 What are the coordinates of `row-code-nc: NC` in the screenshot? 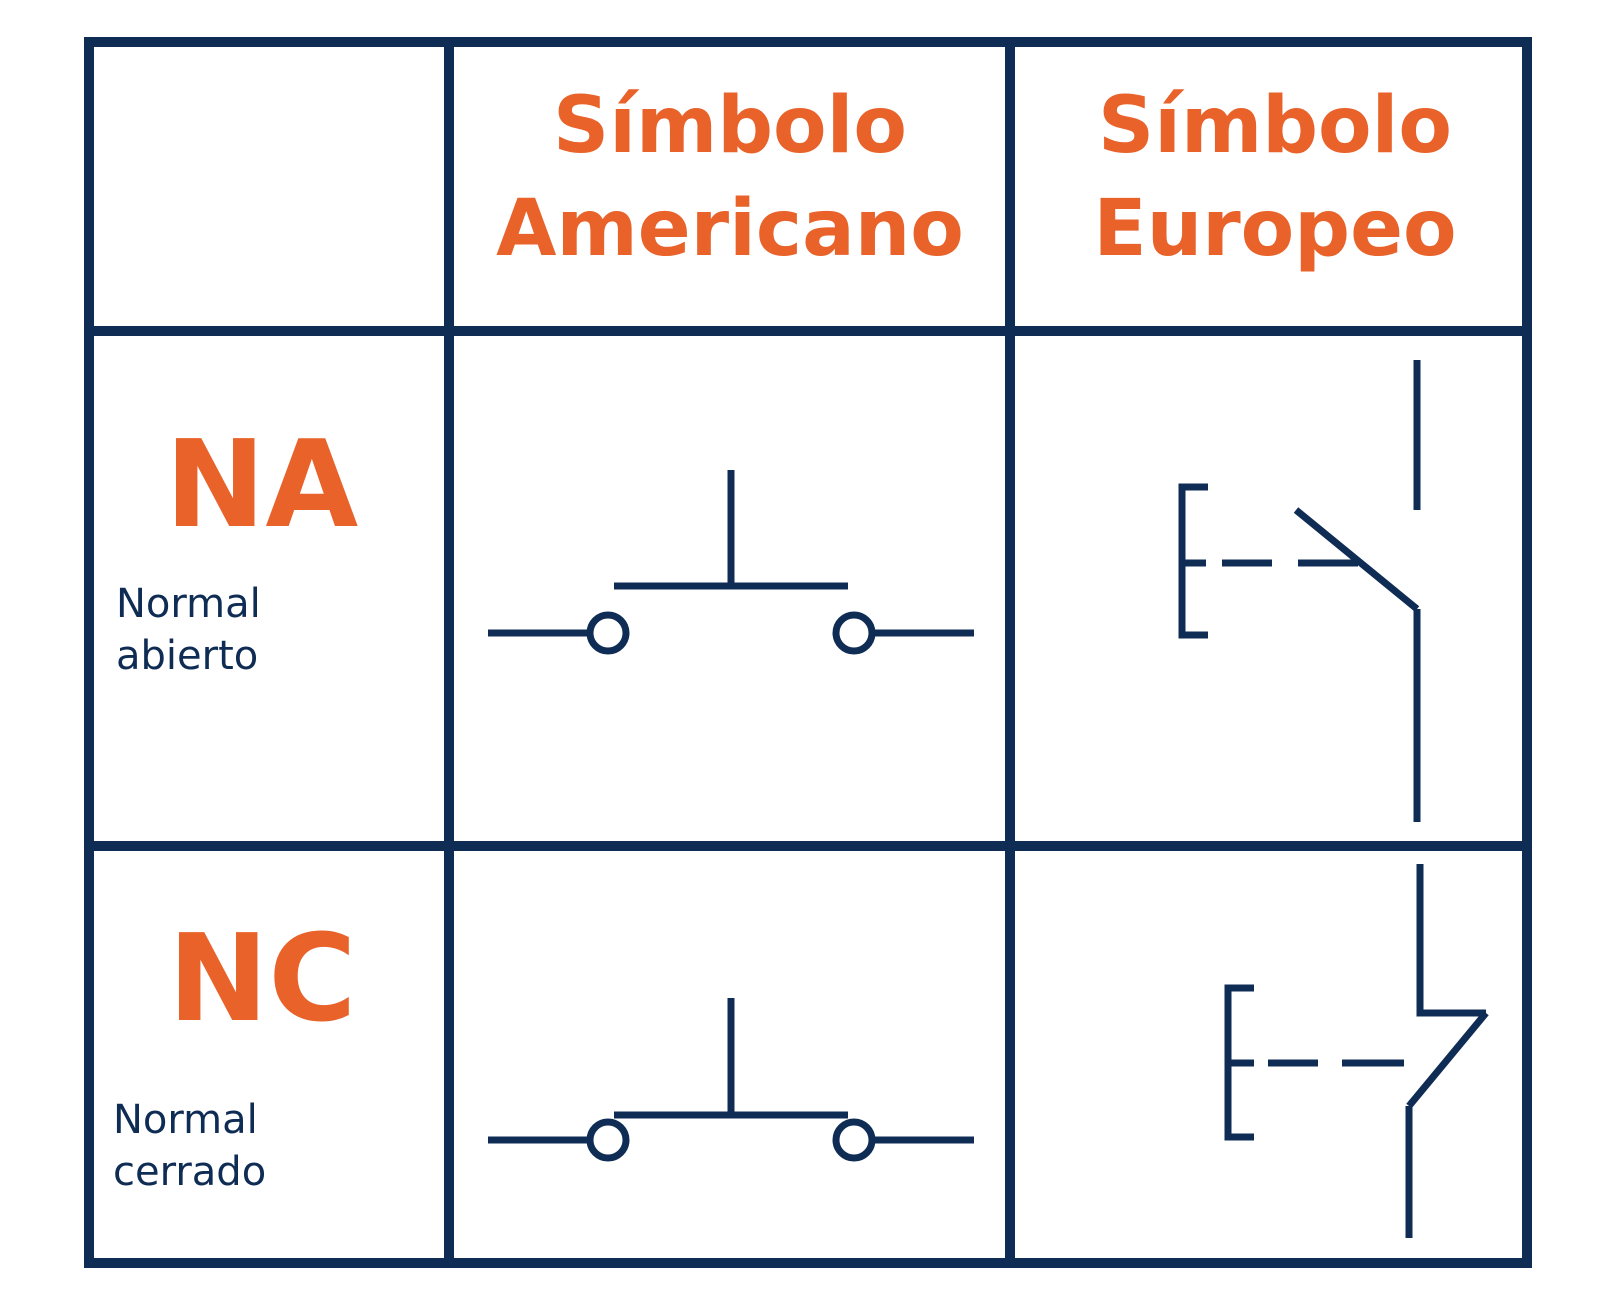 It's located at (262, 979).